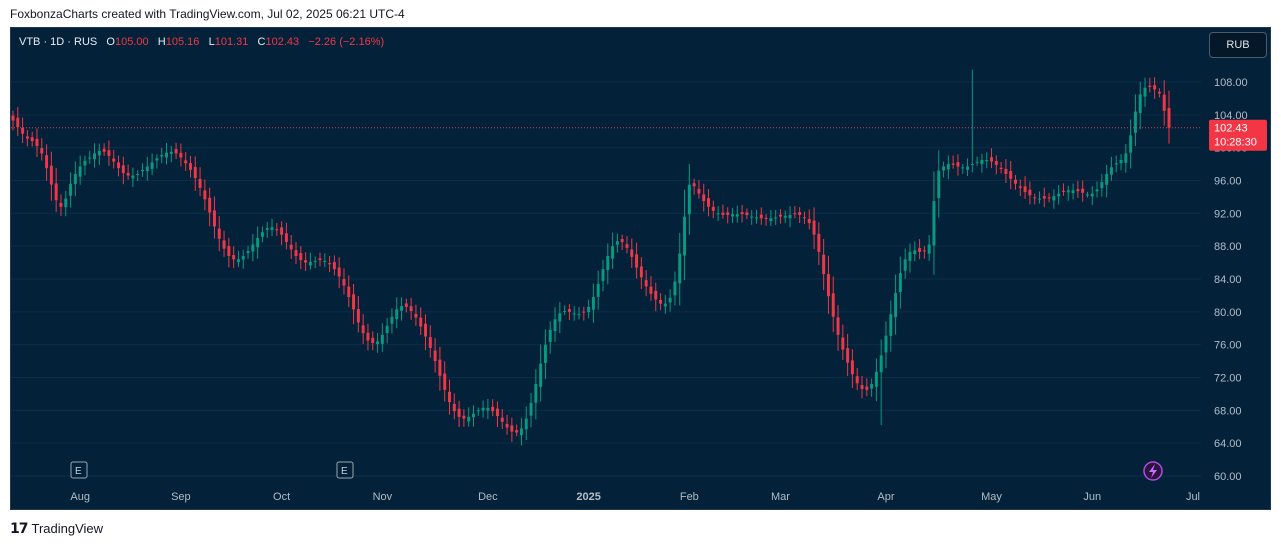 This screenshot has height=546, width=1281. Describe the element at coordinates (345, 470) in the screenshot. I see `earnings-marker-2: E` at that location.